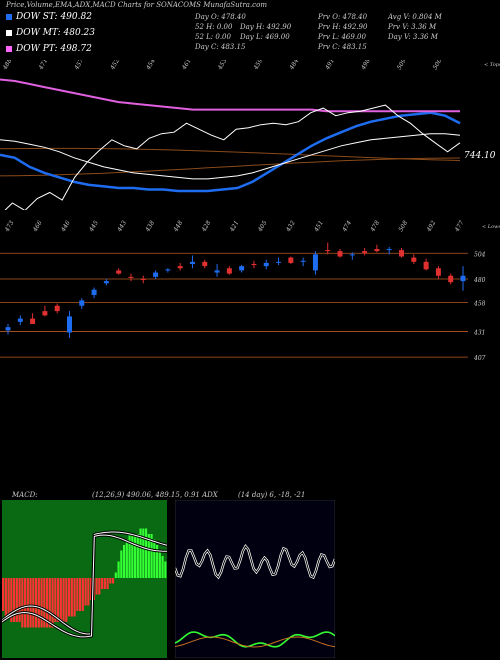 The width and height of the screenshot is (500, 660). I want to click on candle-right-label: < Lows, so click(491, 227).